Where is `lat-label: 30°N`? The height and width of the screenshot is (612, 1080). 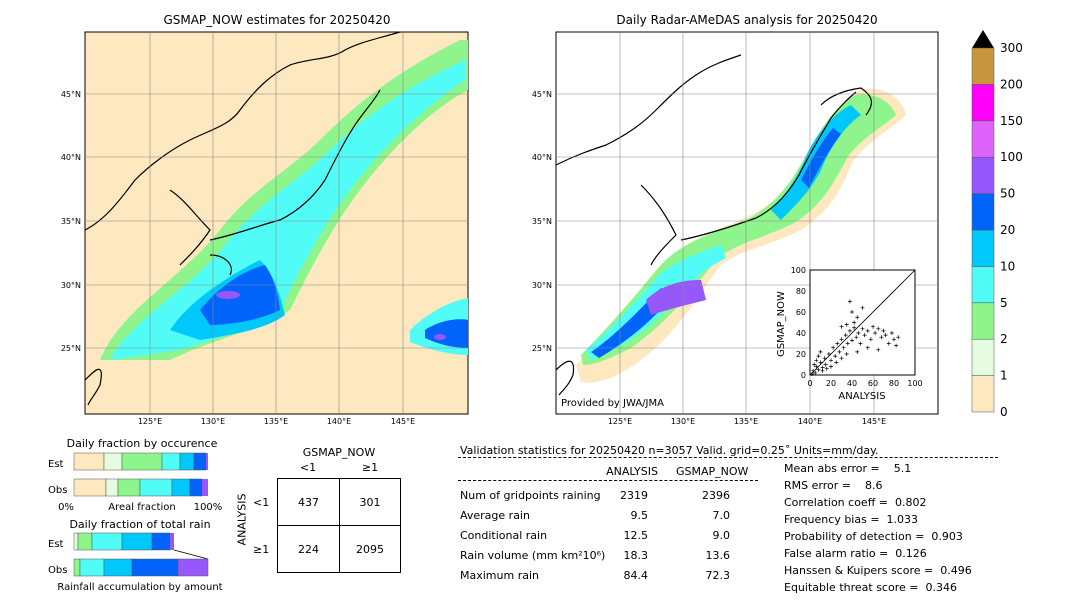 lat-label: 30°N is located at coordinates (71, 285).